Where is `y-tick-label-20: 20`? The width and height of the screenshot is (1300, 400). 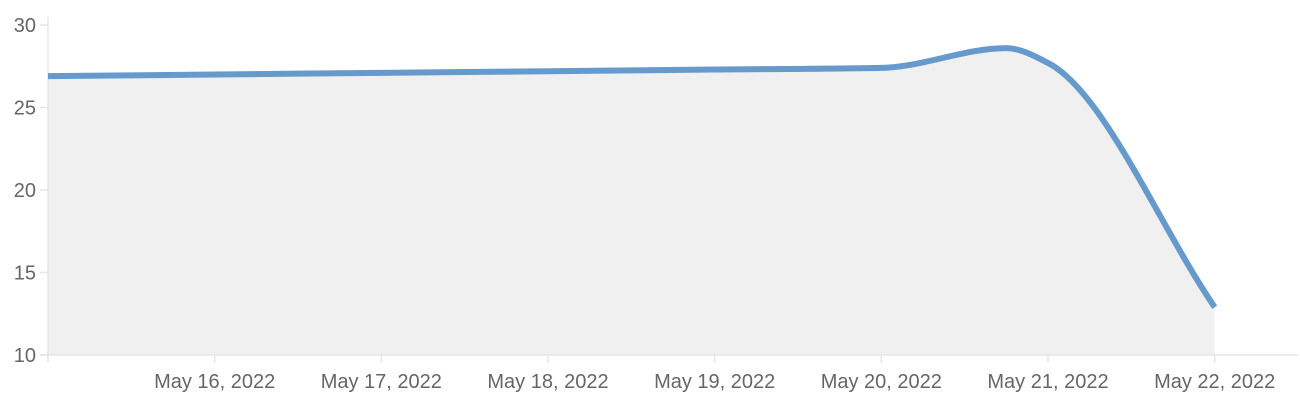
y-tick-label-20: 20 is located at coordinates (25, 191).